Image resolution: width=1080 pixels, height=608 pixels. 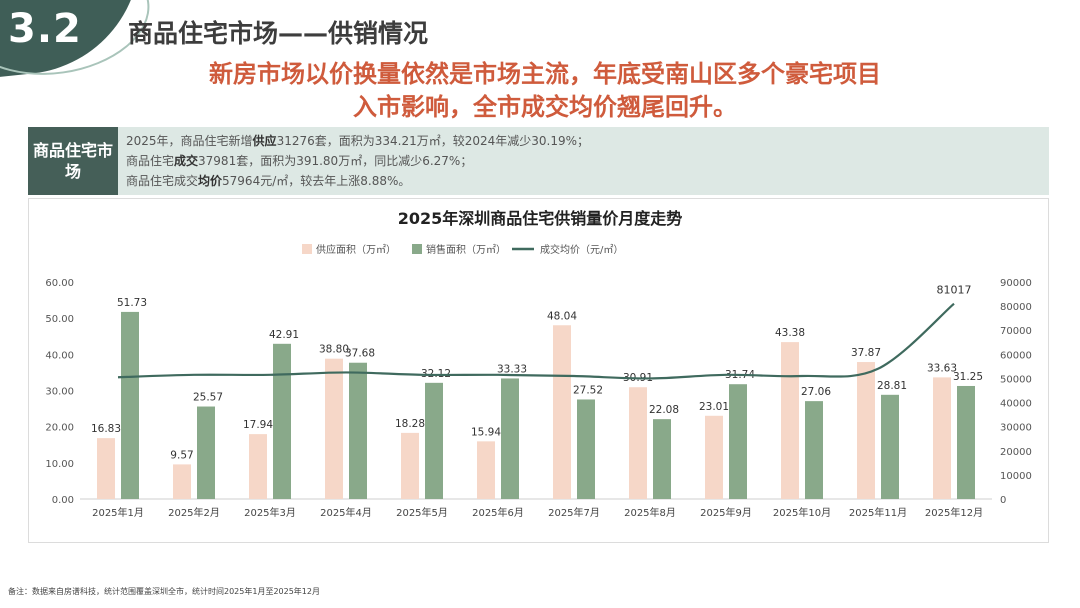 I want to click on y-right-tick-label: 20000, so click(x=1016, y=452).